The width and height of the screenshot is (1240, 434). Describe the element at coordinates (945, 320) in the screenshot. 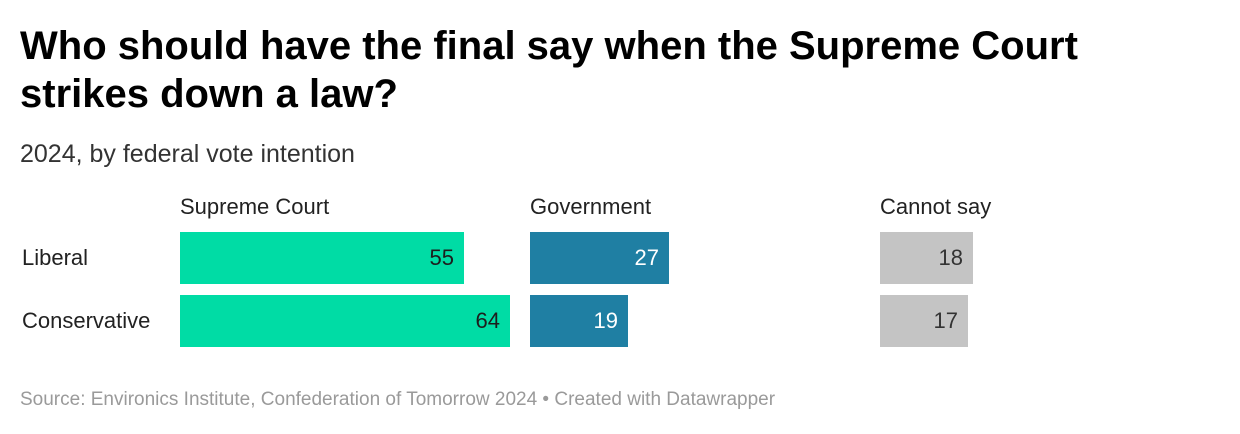

I see `value-label-conservative-cannot-say: 17` at that location.